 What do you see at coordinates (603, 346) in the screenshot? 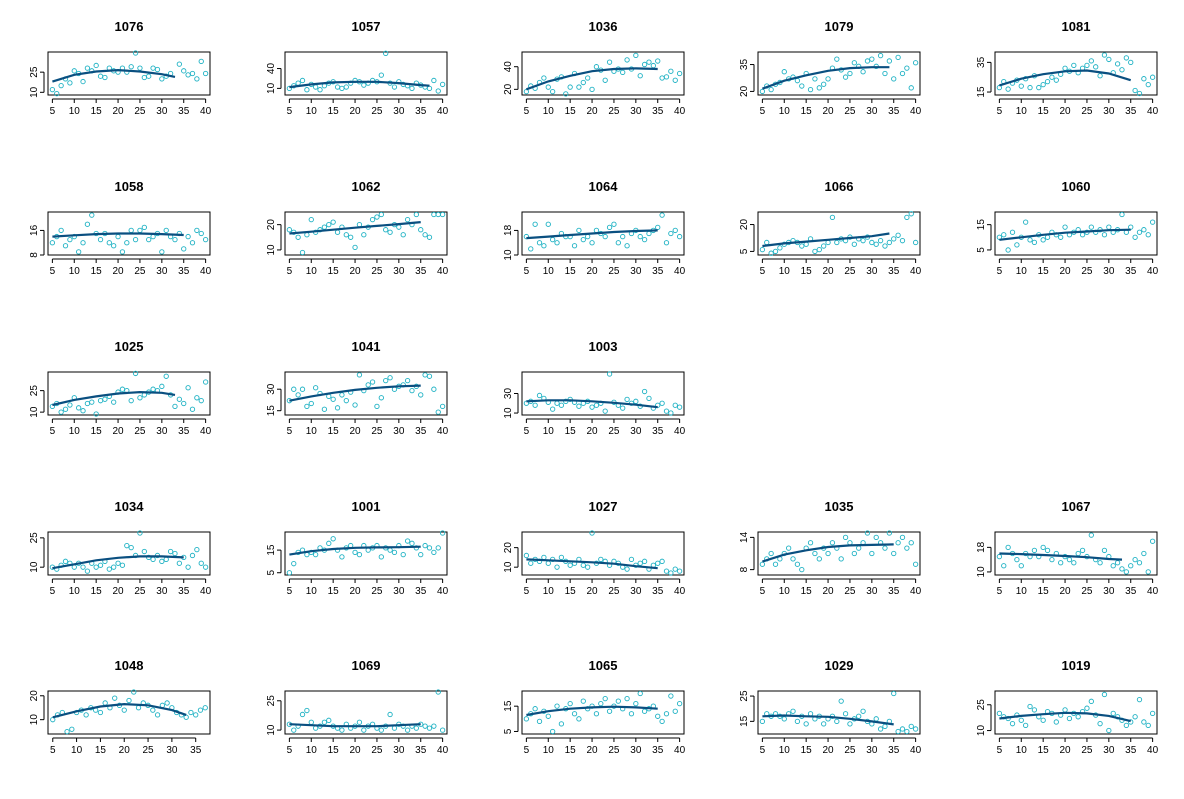
I see `panel-title: 1003` at bounding box center [603, 346].